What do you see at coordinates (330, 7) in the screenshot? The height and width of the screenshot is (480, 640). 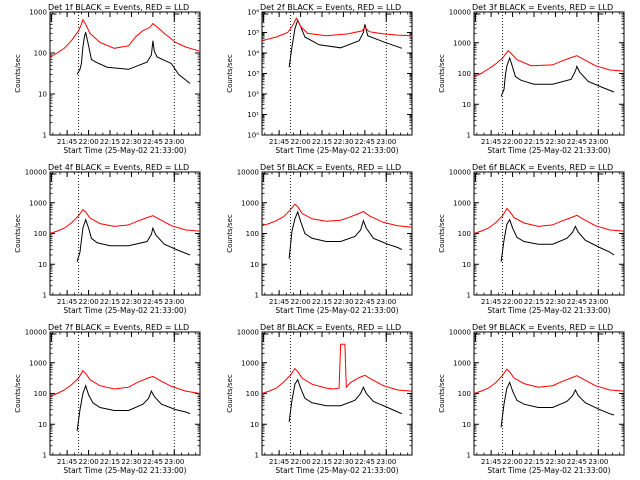 I see `panel-title: Det 2f BLACK = Events, RED = LLD` at bounding box center [330, 7].